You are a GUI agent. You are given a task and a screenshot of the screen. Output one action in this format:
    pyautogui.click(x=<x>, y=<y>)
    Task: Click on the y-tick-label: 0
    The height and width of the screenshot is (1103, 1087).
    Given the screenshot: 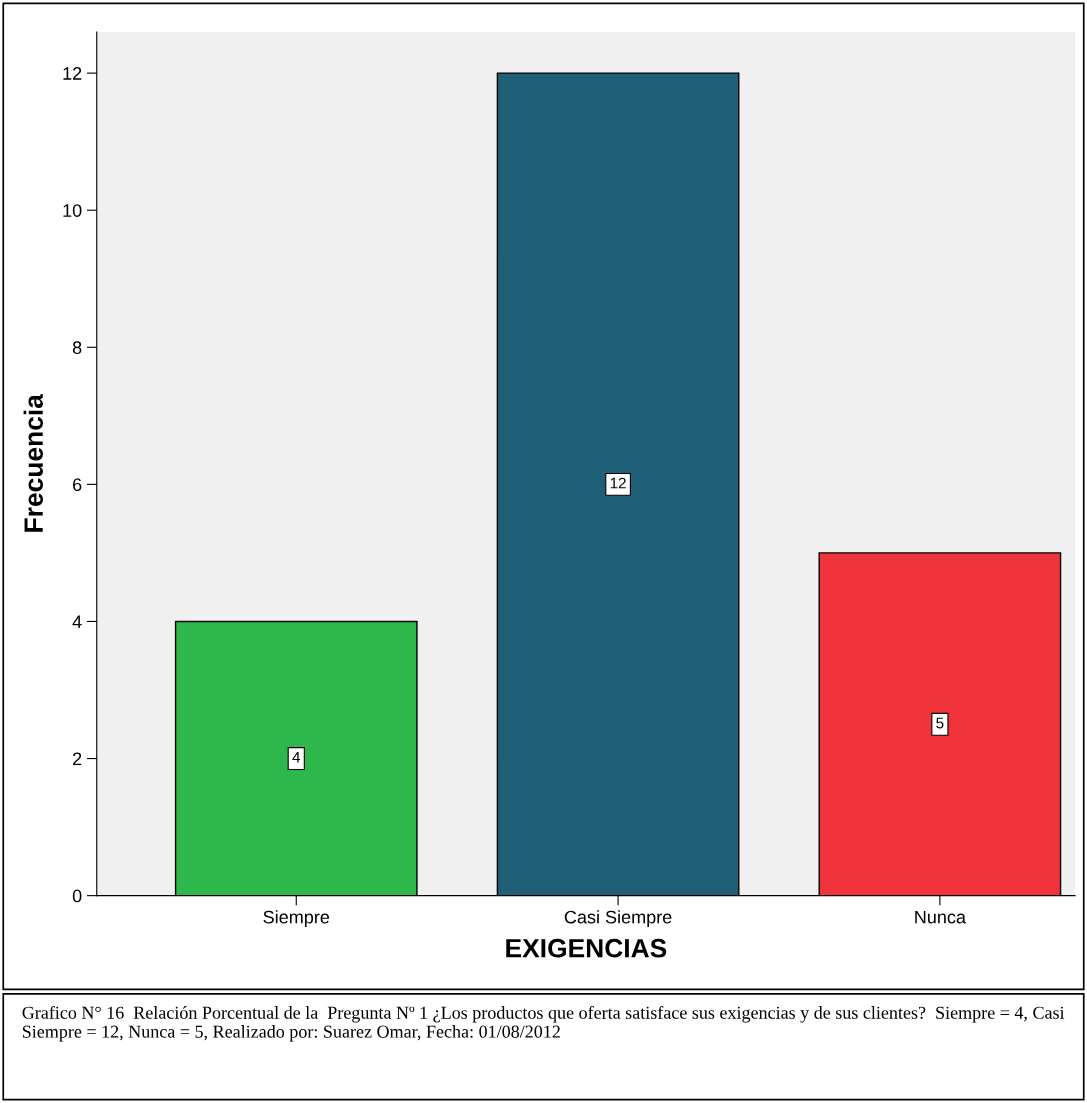 What is the action you would take?
    pyautogui.click(x=77, y=896)
    